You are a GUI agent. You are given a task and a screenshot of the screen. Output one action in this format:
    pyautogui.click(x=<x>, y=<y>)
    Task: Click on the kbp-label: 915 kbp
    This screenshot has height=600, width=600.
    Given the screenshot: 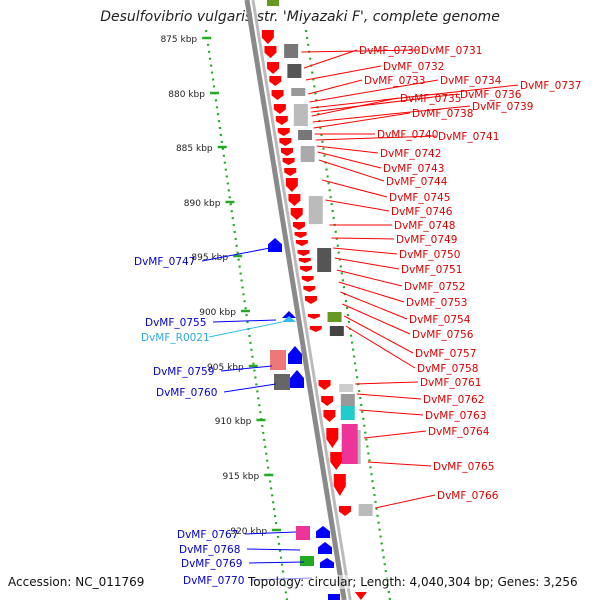 What is the action you would take?
    pyautogui.click(x=241, y=477)
    